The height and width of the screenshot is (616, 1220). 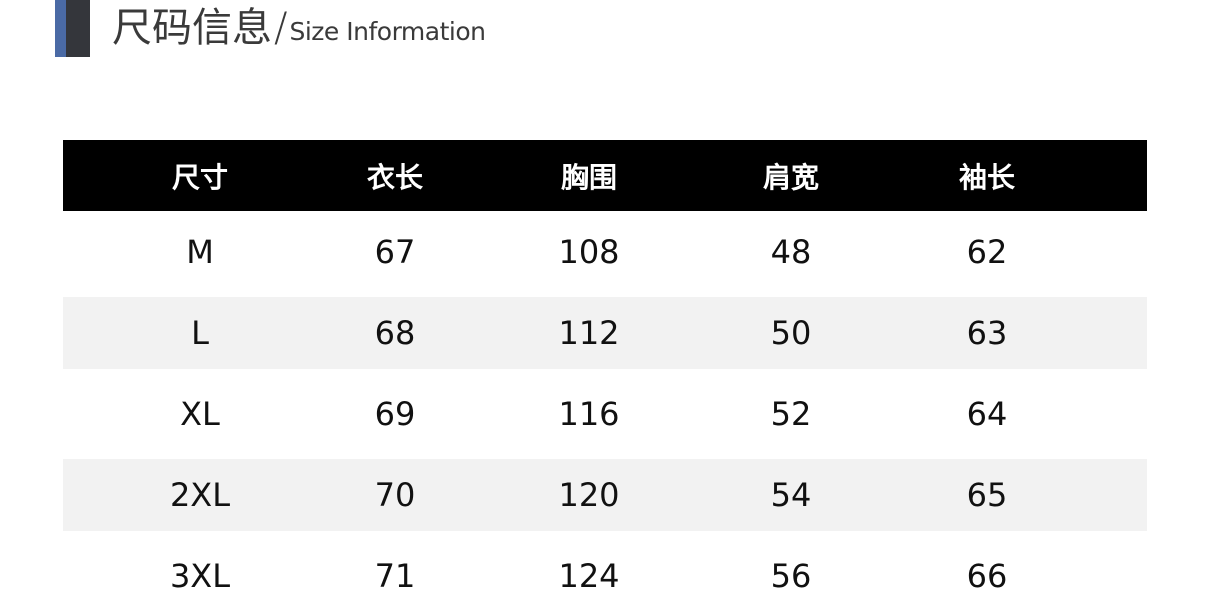 I want to click on accent-bar, so click(x=60, y=28).